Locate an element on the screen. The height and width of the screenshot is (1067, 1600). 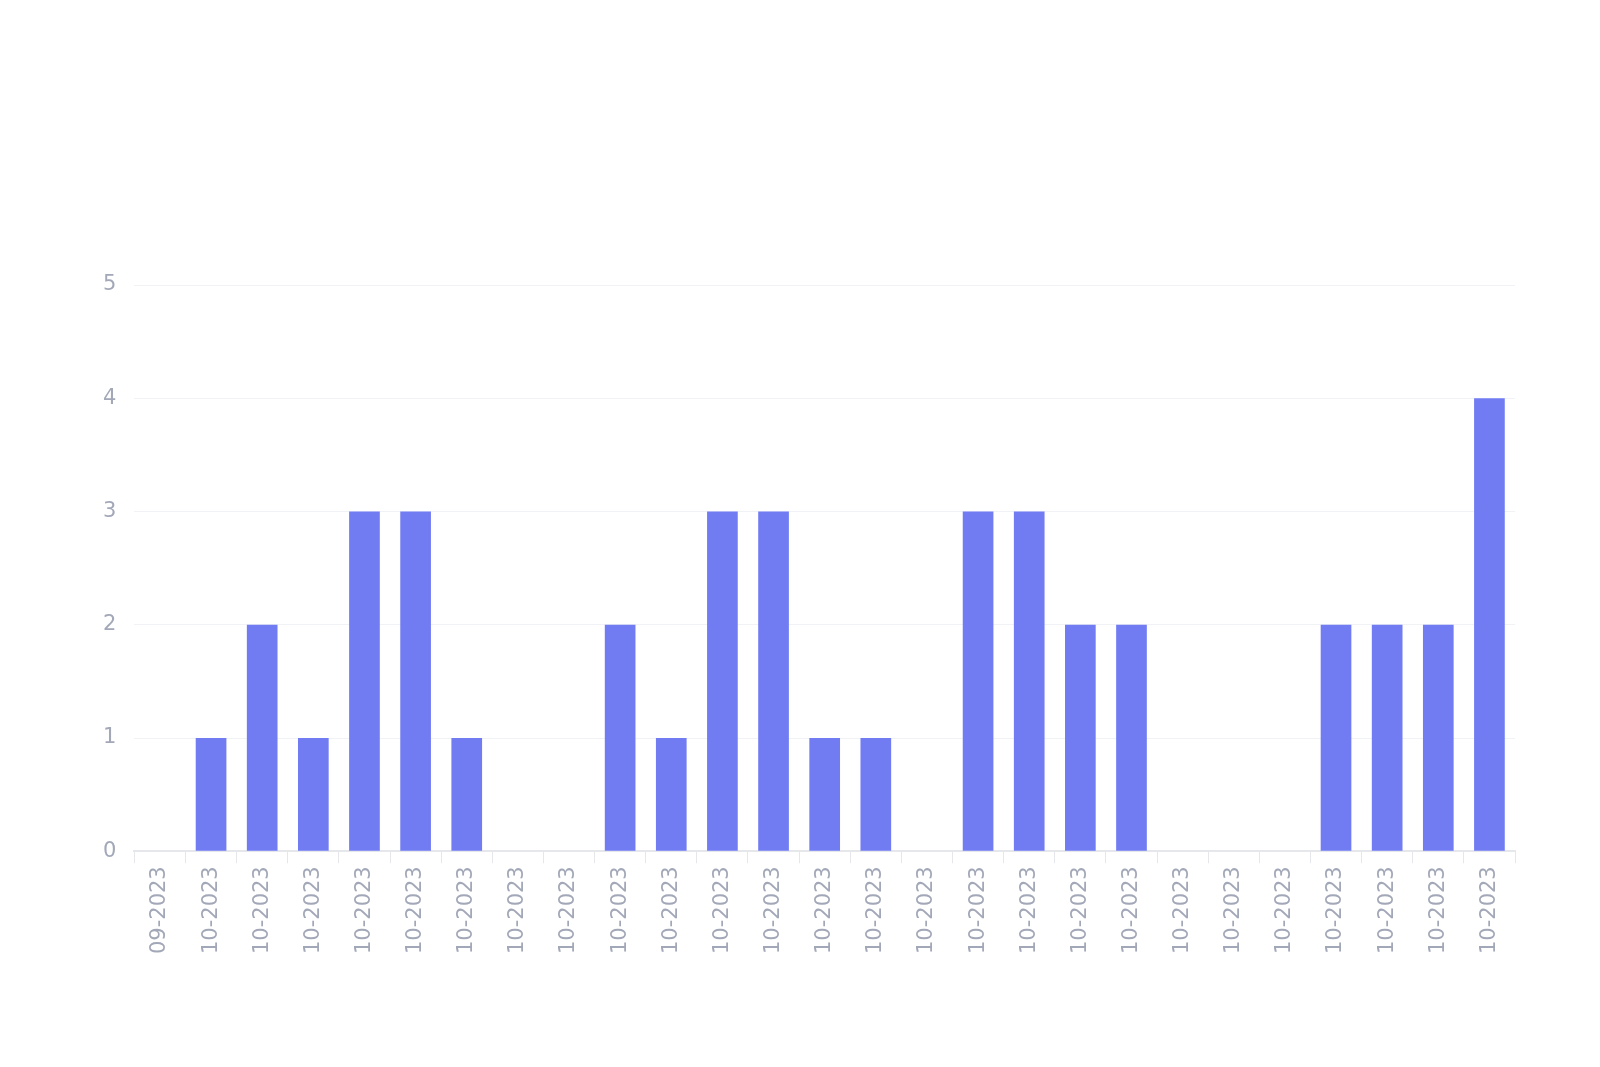
y-tick-label: 2 is located at coordinates (109, 623).